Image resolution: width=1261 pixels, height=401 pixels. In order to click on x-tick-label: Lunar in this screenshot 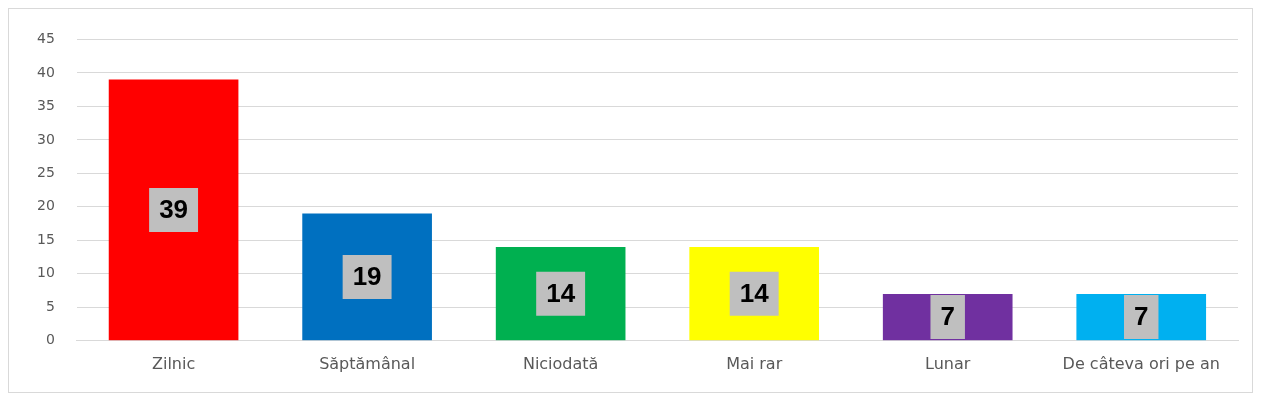, I will do `click(948, 363)`.